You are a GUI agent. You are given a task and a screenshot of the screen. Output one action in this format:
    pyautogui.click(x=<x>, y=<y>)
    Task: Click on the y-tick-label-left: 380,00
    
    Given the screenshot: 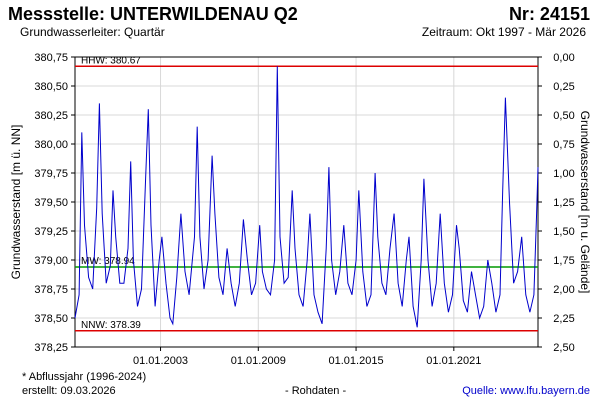 What is the action you would take?
    pyautogui.click(x=51, y=145)
    